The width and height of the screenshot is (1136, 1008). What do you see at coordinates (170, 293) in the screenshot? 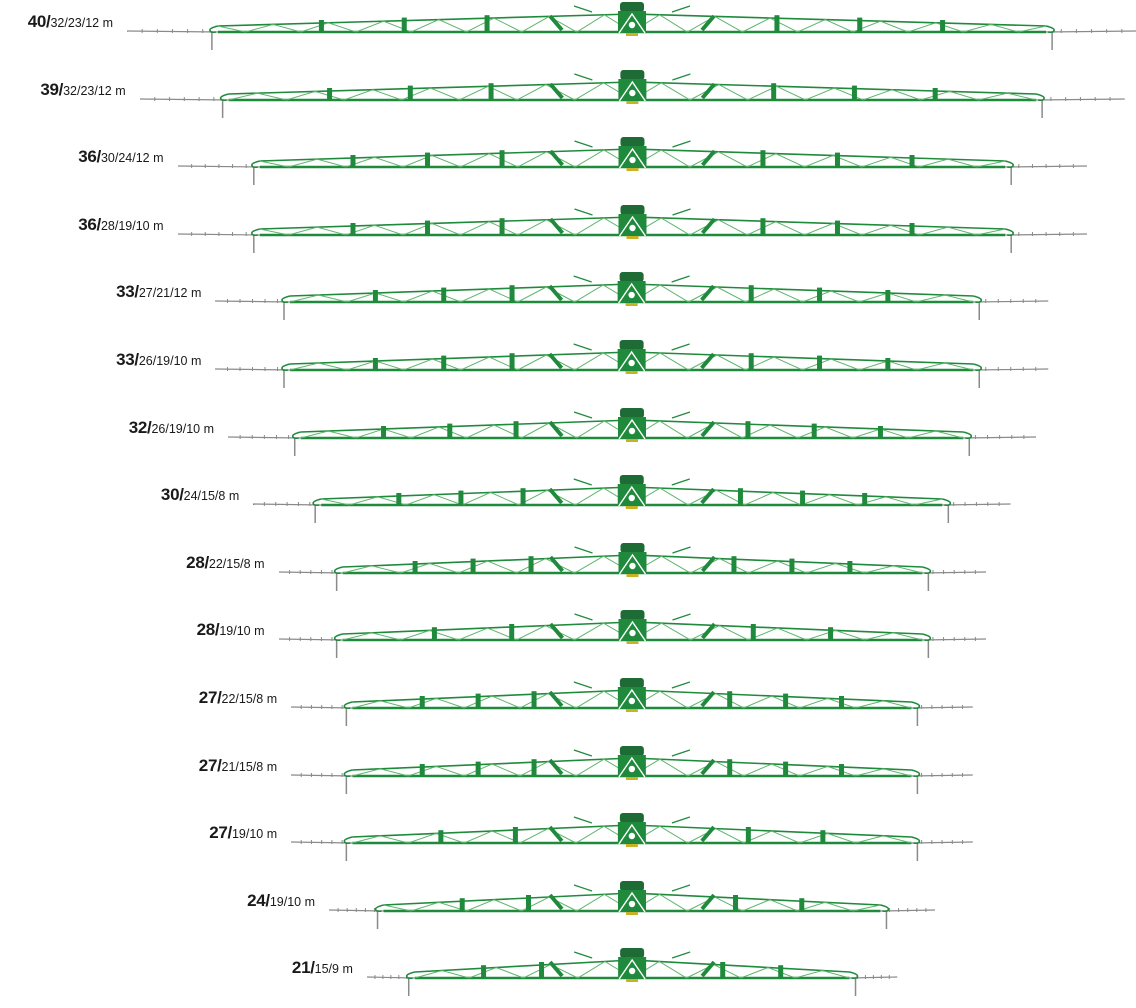
I see `boom-section-widths: 27/21/12 m` at bounding box center [170, 293].